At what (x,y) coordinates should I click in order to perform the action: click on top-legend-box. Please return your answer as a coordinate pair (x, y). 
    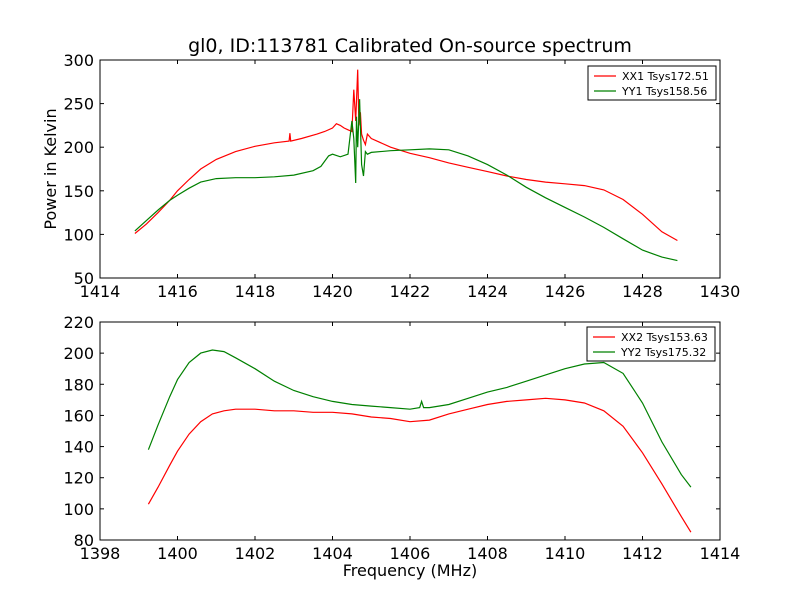
    Looking at the image, I should click on (652, 83).